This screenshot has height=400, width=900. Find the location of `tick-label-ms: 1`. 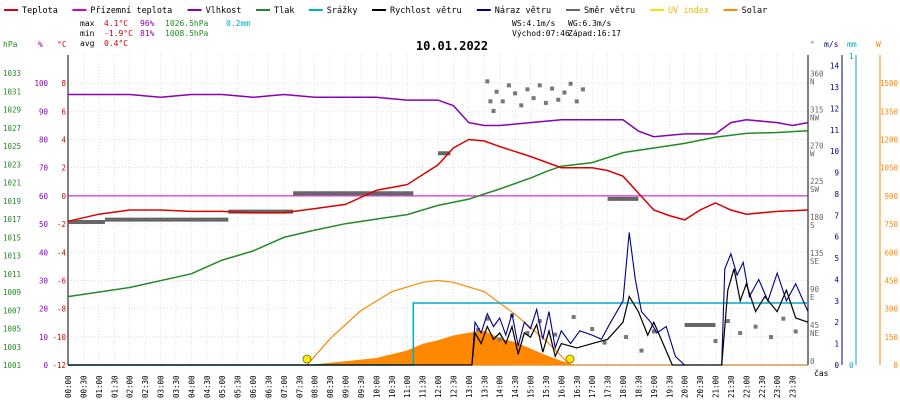

tick-label-ms: 1 is located at coordinates (836, 344).